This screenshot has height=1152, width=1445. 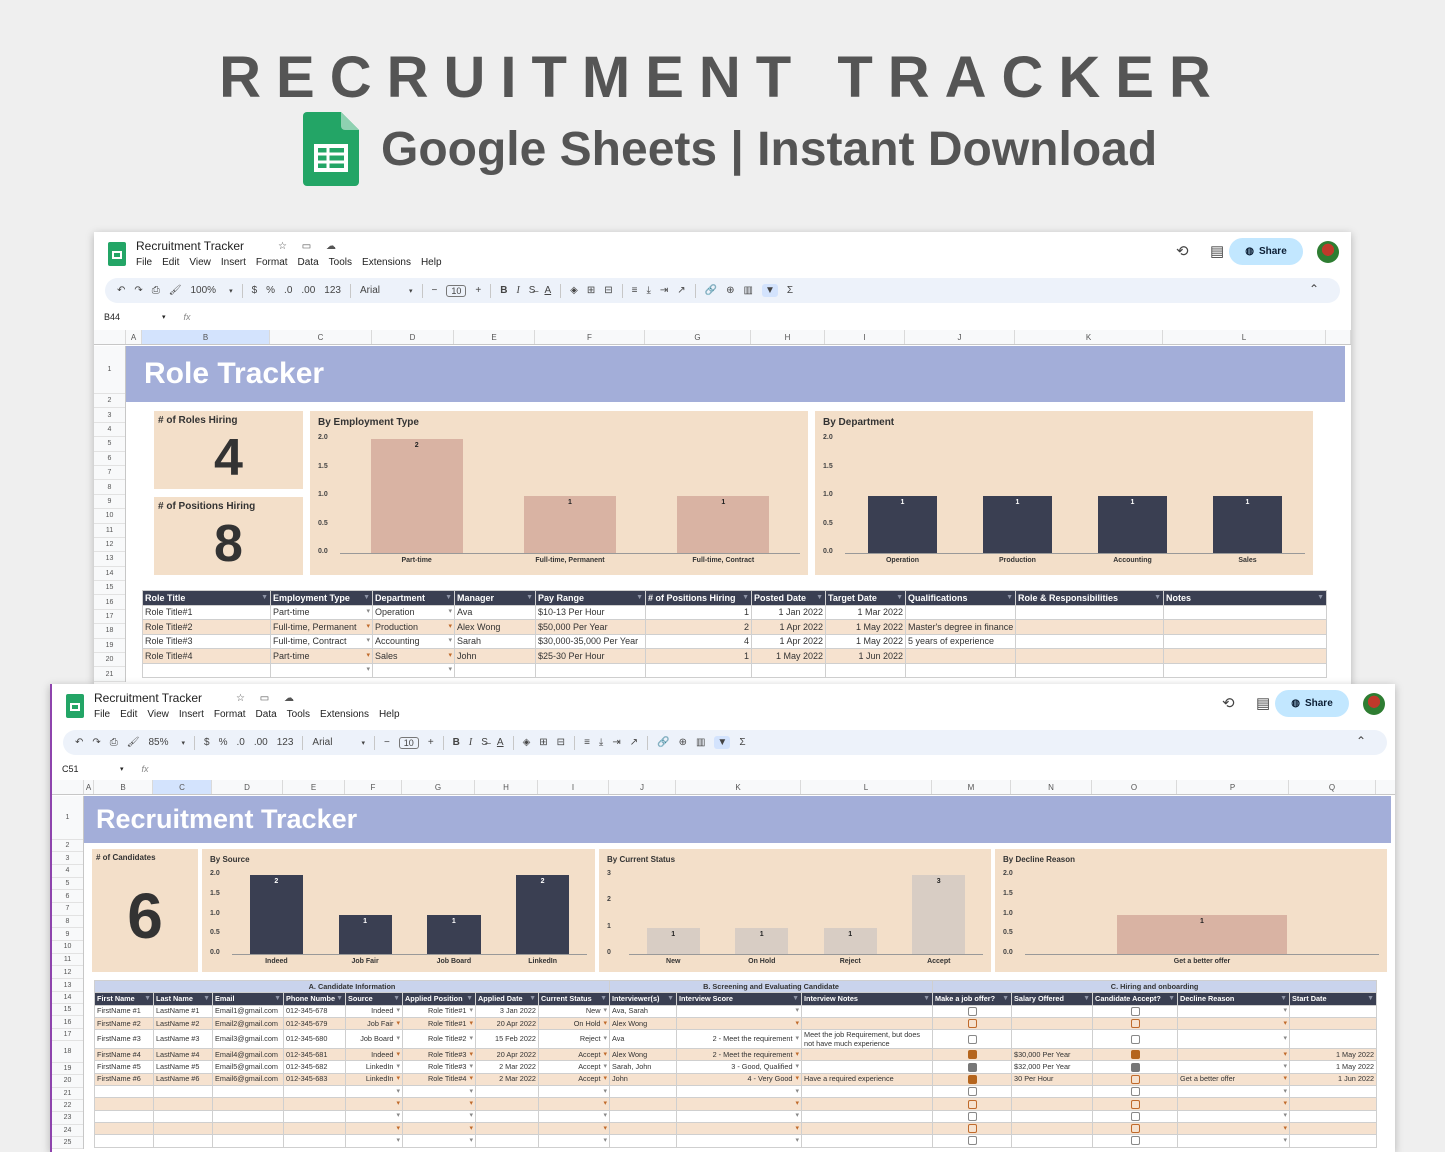 I want to click on row-number: 21, so click(x=67, y=1094).